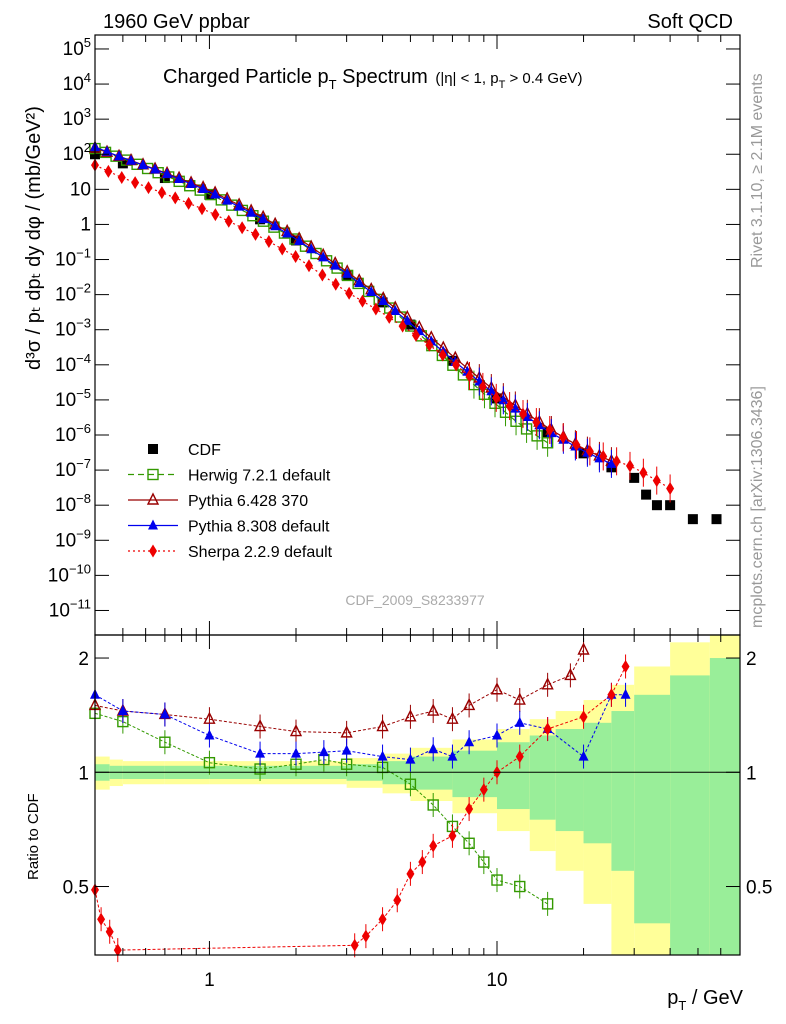  Describe the element at coordinates (73, 433) in the screenshot. I see `y-tick-label: 10⁻⁶` at that location.